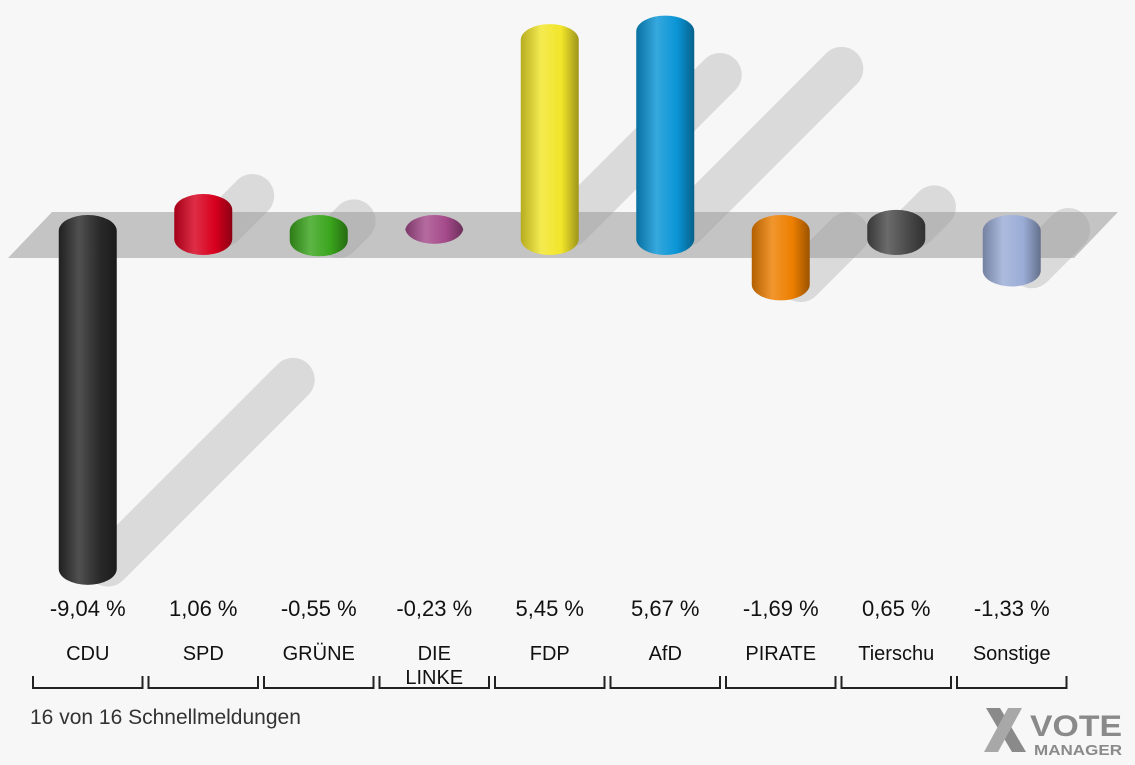 This screenshot has height=765, width=1135. What do you see at coordinates (550, 654) in the screenshot?
I see `category-label: FDP` at bounding box center [550, 654].